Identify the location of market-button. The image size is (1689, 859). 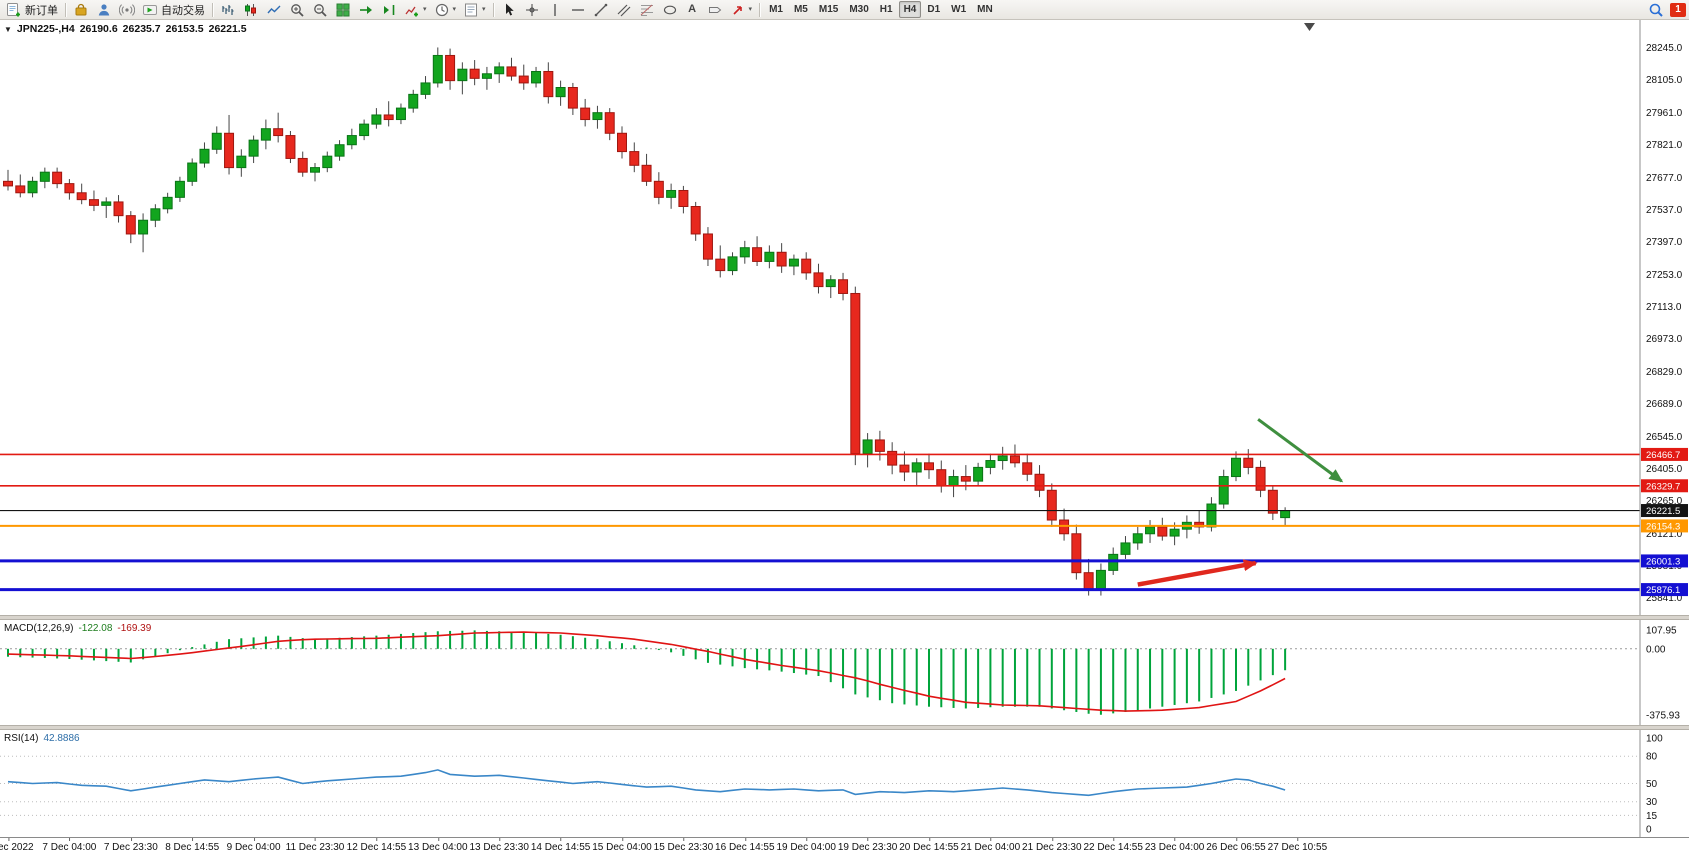
(81, 9).